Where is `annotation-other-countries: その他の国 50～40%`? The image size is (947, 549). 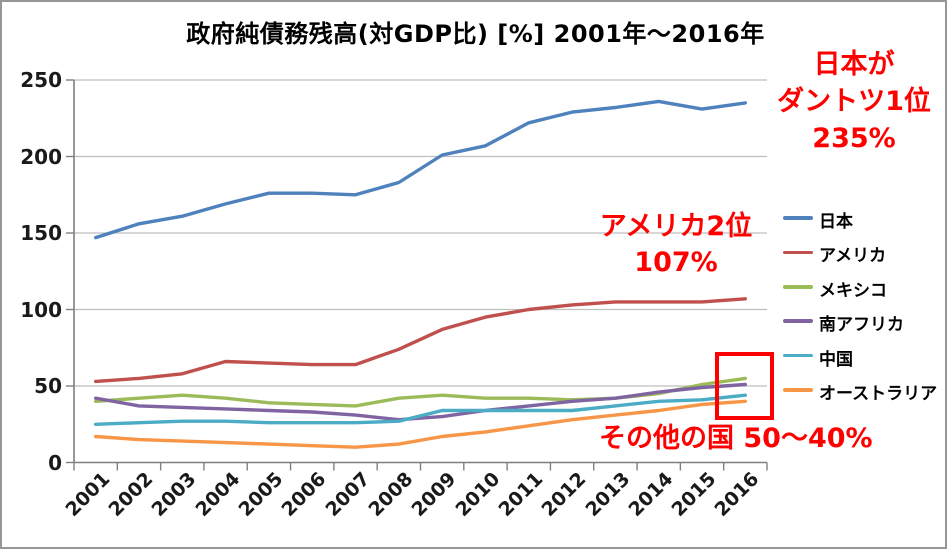 annotation-other-countries: その他の国 50～40% is located at coordinates (736, 438).